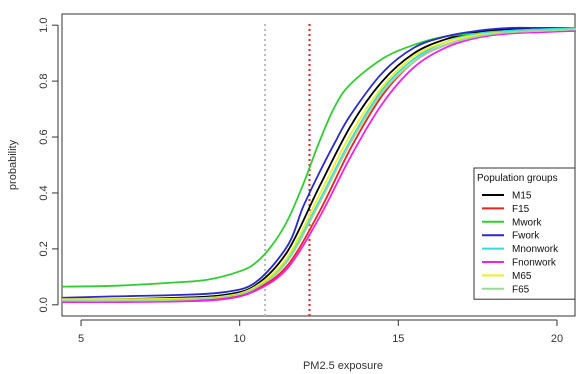  Describe the element at coordinates (522, 276) in the screenshot. I see `legend-label-m65: M65` at that location.